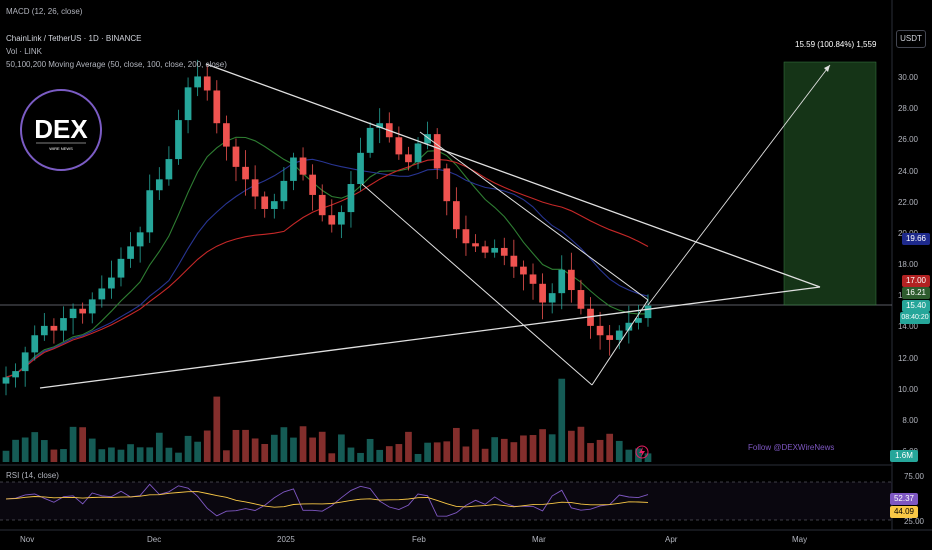 The height and width of the screenshot is (550, 932). I want to click on rsi-title: RSI (14, close), so click(32, 475).